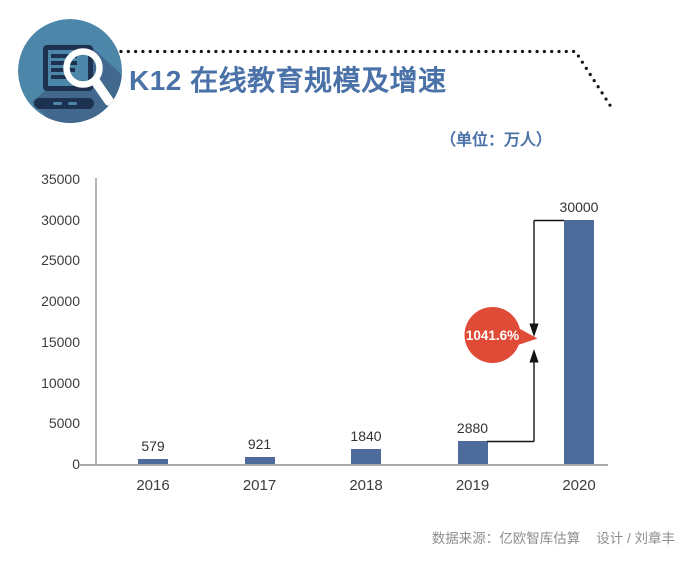 This screenshot has width=694, height=562. I want to click on y-tick-label: 0, so click(76, 464).